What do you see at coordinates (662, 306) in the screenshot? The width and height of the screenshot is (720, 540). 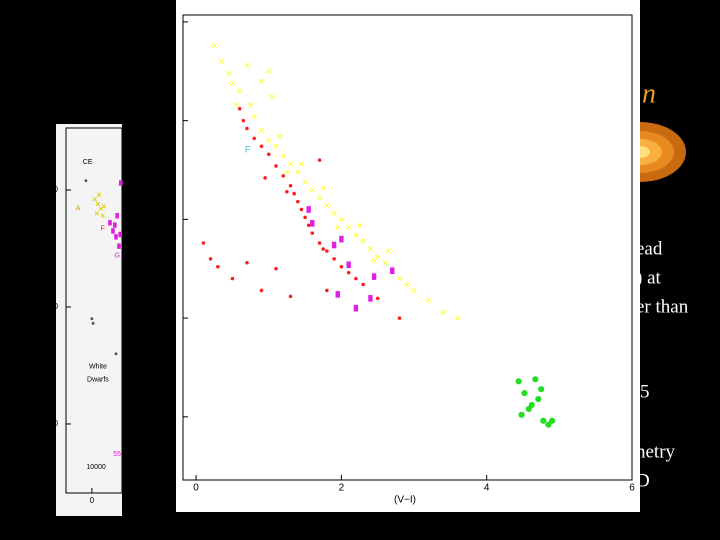 I see `slide-text: er than` at bounding box center [662, 306].